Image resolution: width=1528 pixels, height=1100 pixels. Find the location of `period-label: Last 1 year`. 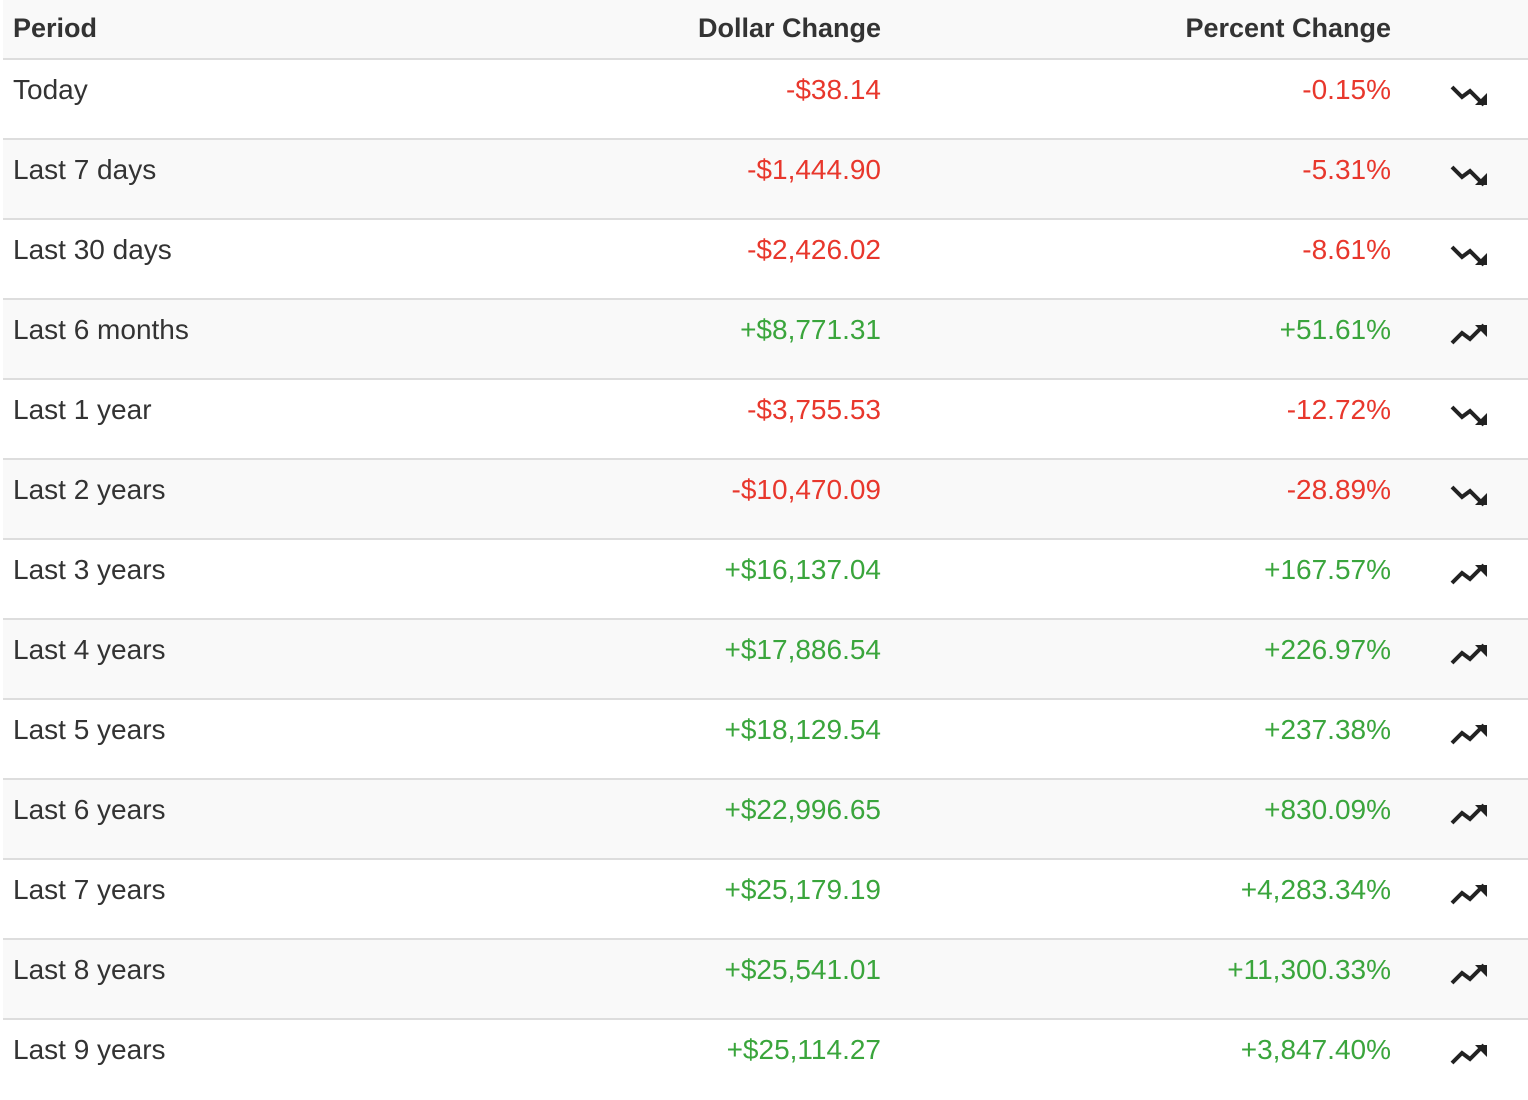

period-label: Last 1 year is located at coordinates (82, 409).